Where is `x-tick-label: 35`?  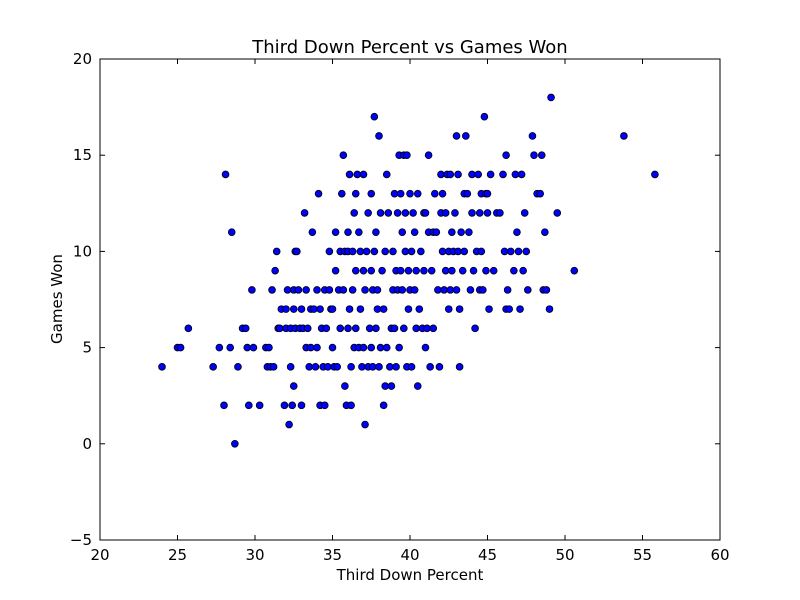
x-tick-label: 35 is located at coordinates (332, 555).